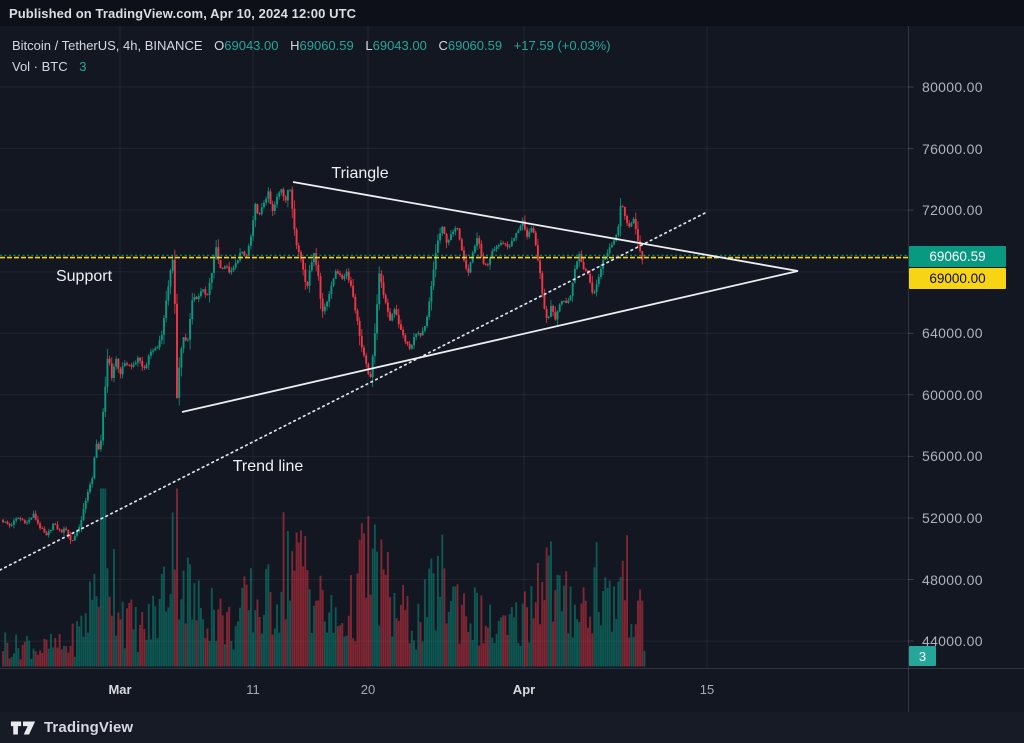 Image resolution: width=1024 pixels, height=743 pixels. Describe the element at coordinates (84, 276) in the screenshot. I see `annotation-support: Support` at that location.